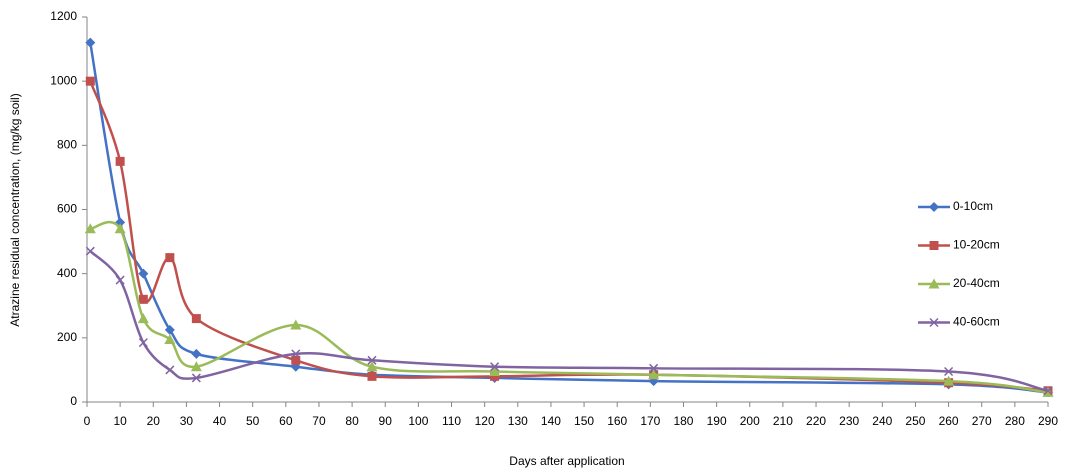 Image resolution: width=1066 pixels, height=473 pixels. I want to click on legend-label: 20-40cm, so click(976, 283).